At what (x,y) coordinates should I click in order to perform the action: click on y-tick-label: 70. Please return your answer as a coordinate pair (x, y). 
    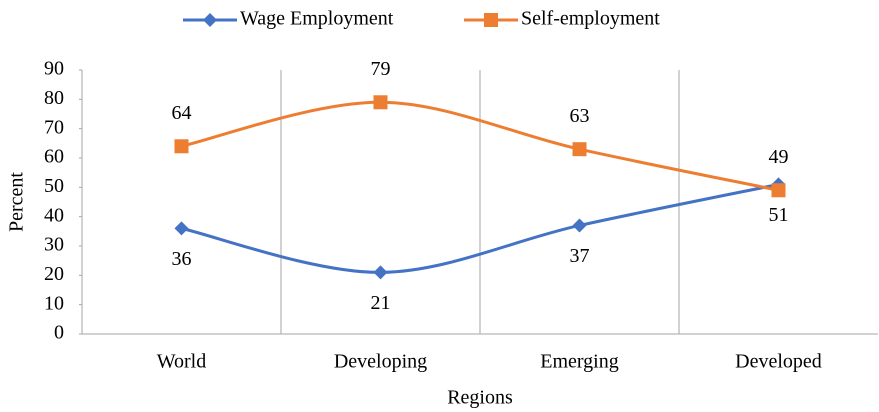
    Looking at the image, I should click on (54, 127).